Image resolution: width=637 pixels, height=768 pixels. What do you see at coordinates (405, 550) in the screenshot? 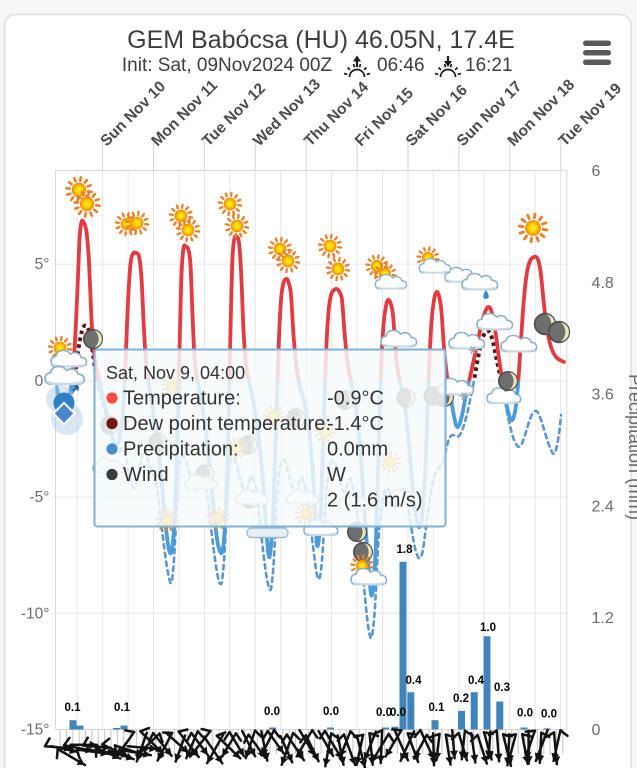
I see `svg-text: 1.8` at bounding box center [405, 550].